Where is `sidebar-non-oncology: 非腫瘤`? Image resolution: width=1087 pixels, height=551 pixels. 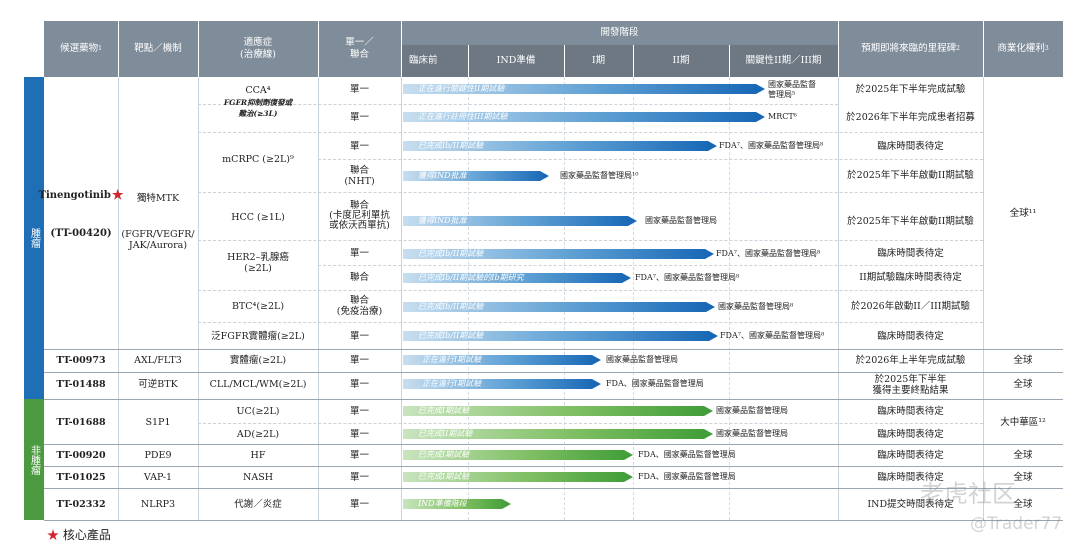
sidebar-non-oncology: 非腫瘤 is located at coordinates (34, 459).